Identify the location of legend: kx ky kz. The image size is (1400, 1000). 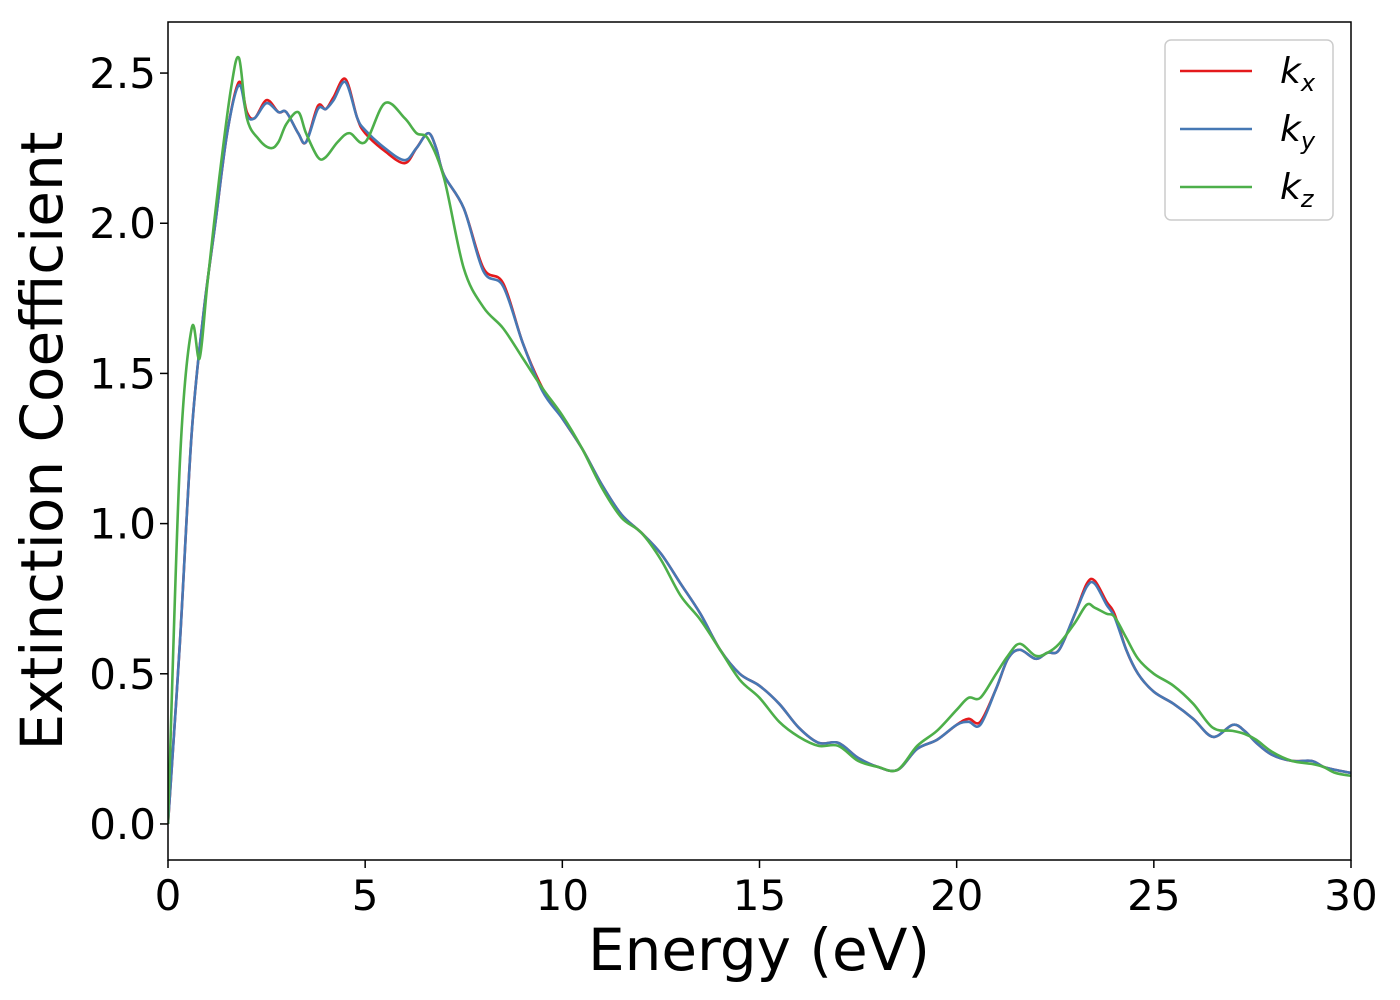
(1249, 130).